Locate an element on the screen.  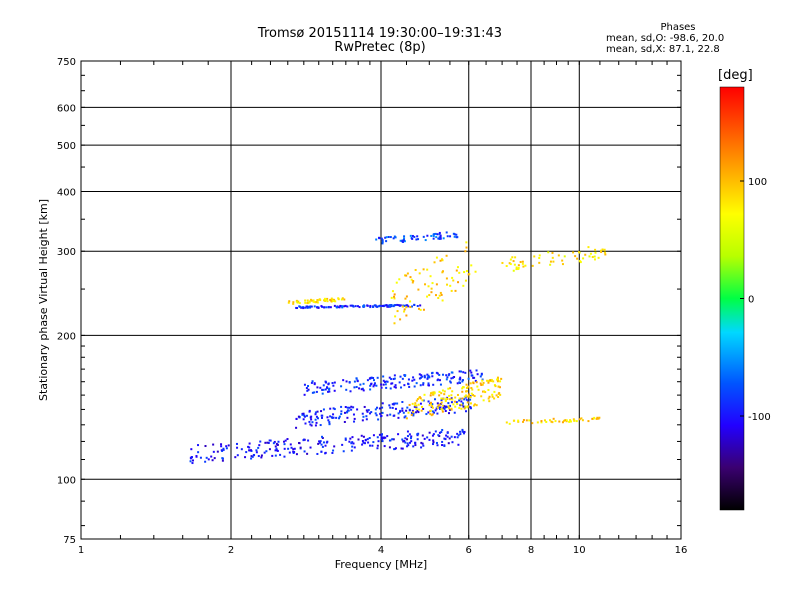
colorbar-tick-label: 100 is located at coordinates (757, 182).